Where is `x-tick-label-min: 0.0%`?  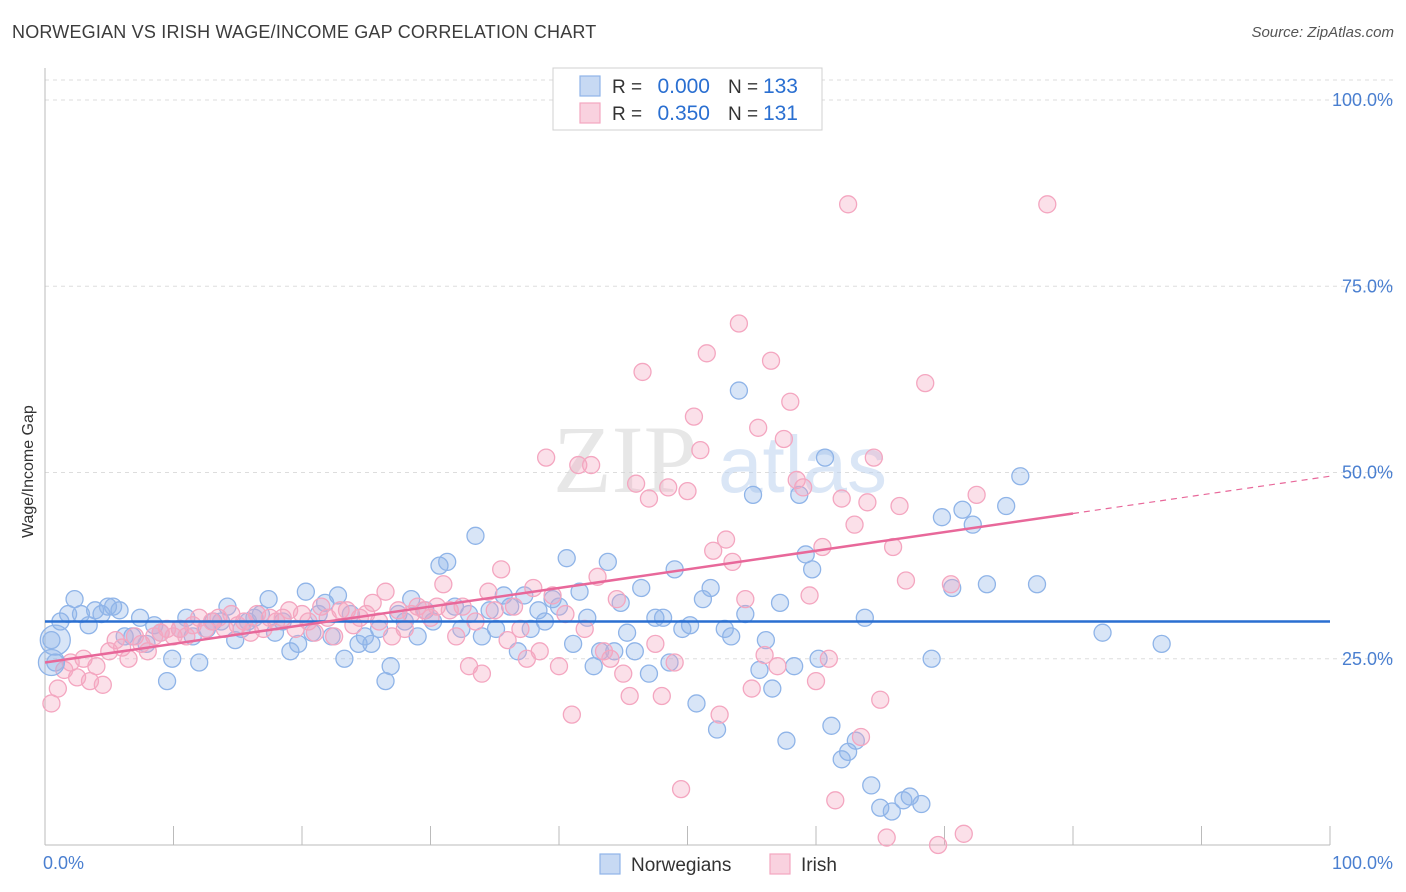
x-tick-label-min: 0.0% is located at coordinates (63, 863).